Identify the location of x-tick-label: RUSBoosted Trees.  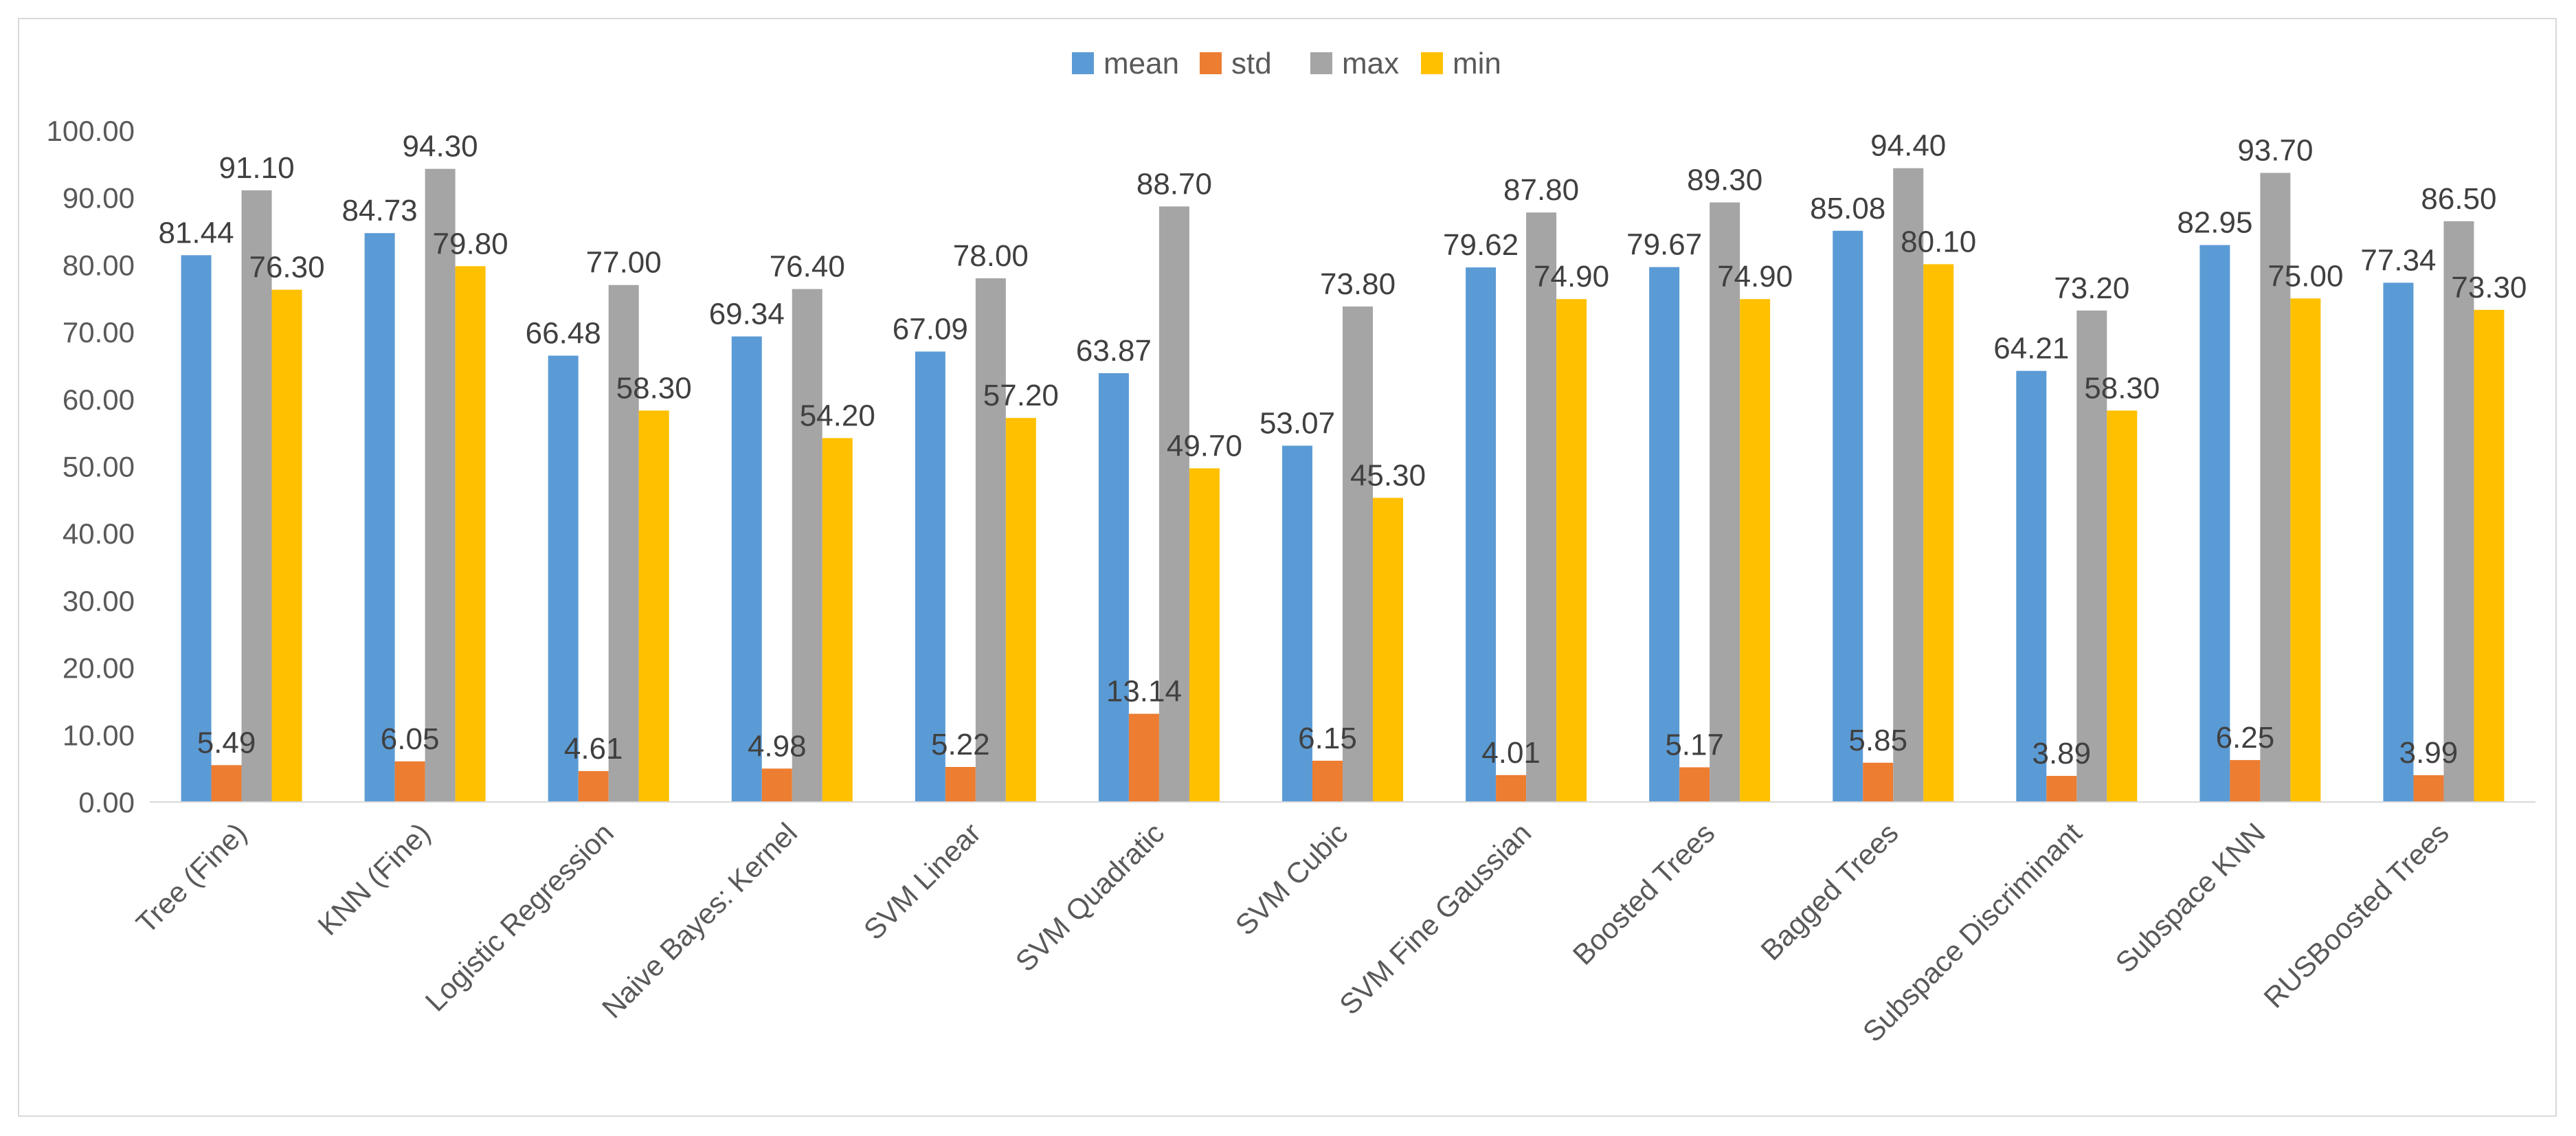
(2355, 915).